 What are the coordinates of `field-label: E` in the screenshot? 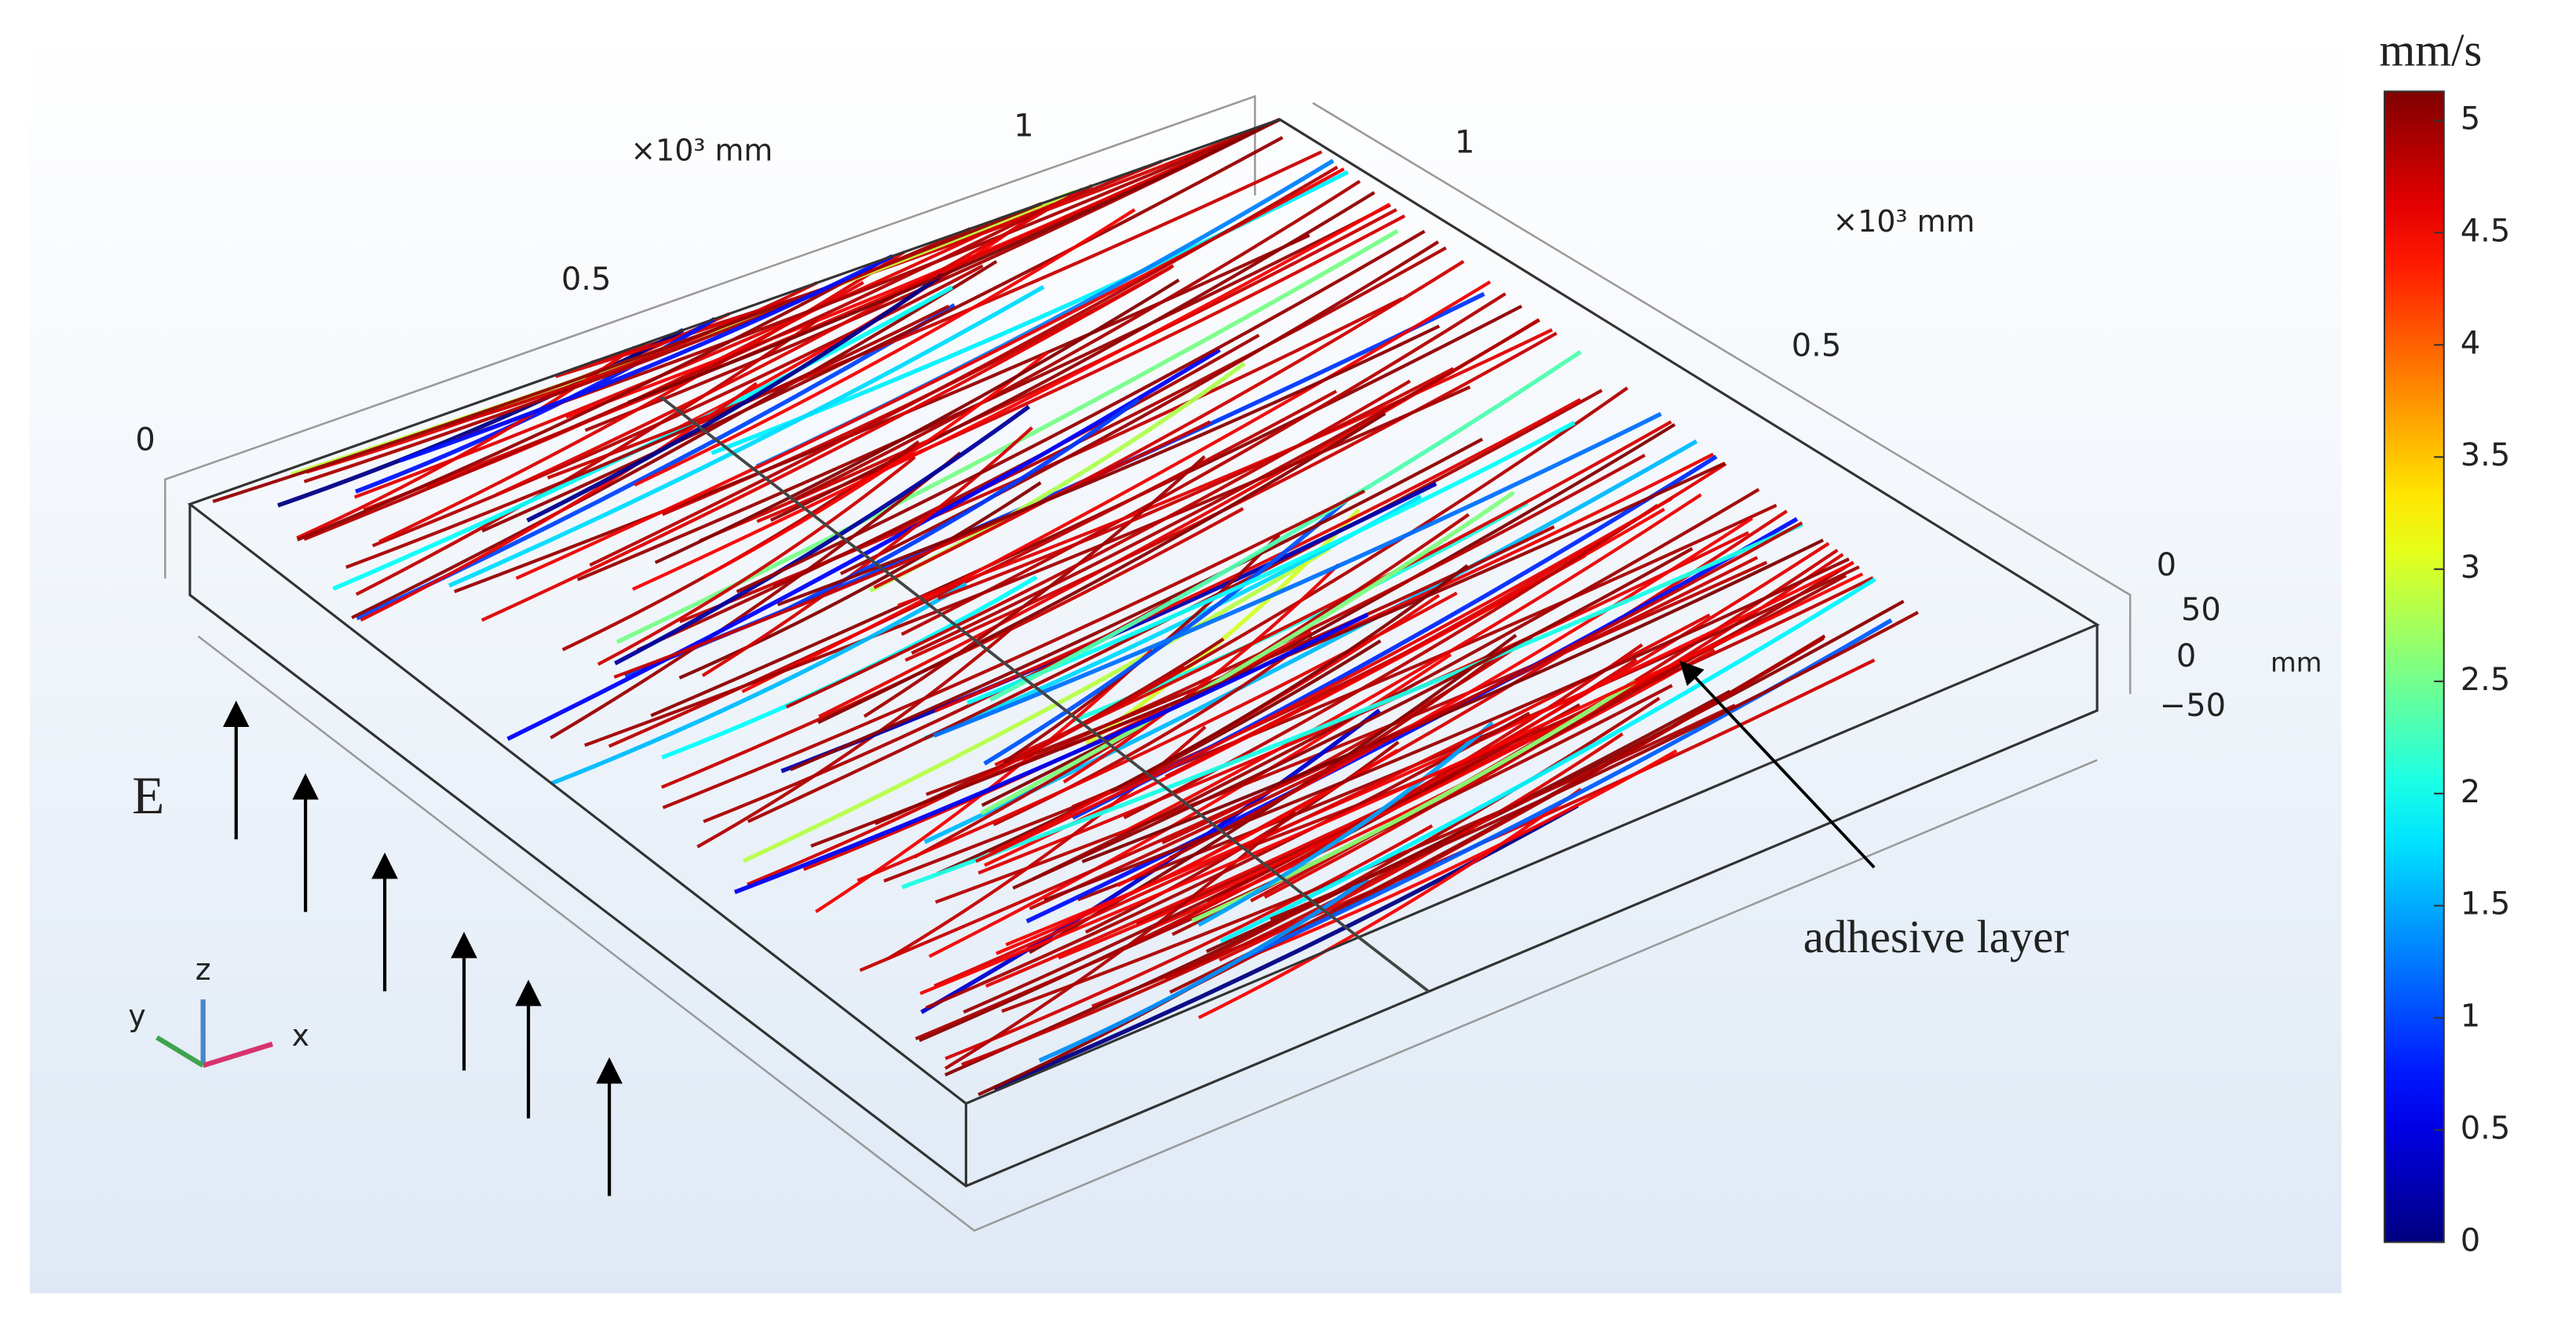 It's located at (148, 795).